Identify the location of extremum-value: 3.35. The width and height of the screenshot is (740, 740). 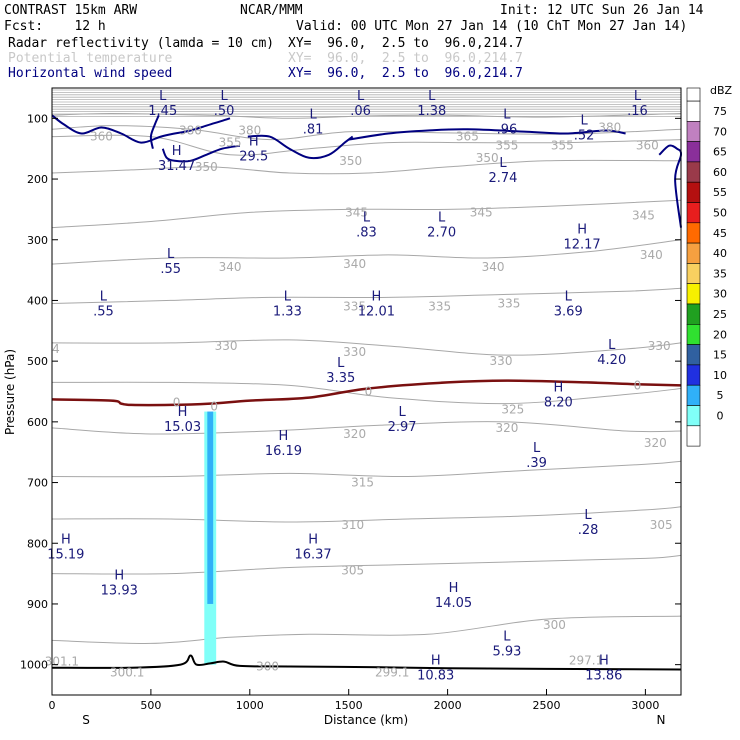
(340, 378).